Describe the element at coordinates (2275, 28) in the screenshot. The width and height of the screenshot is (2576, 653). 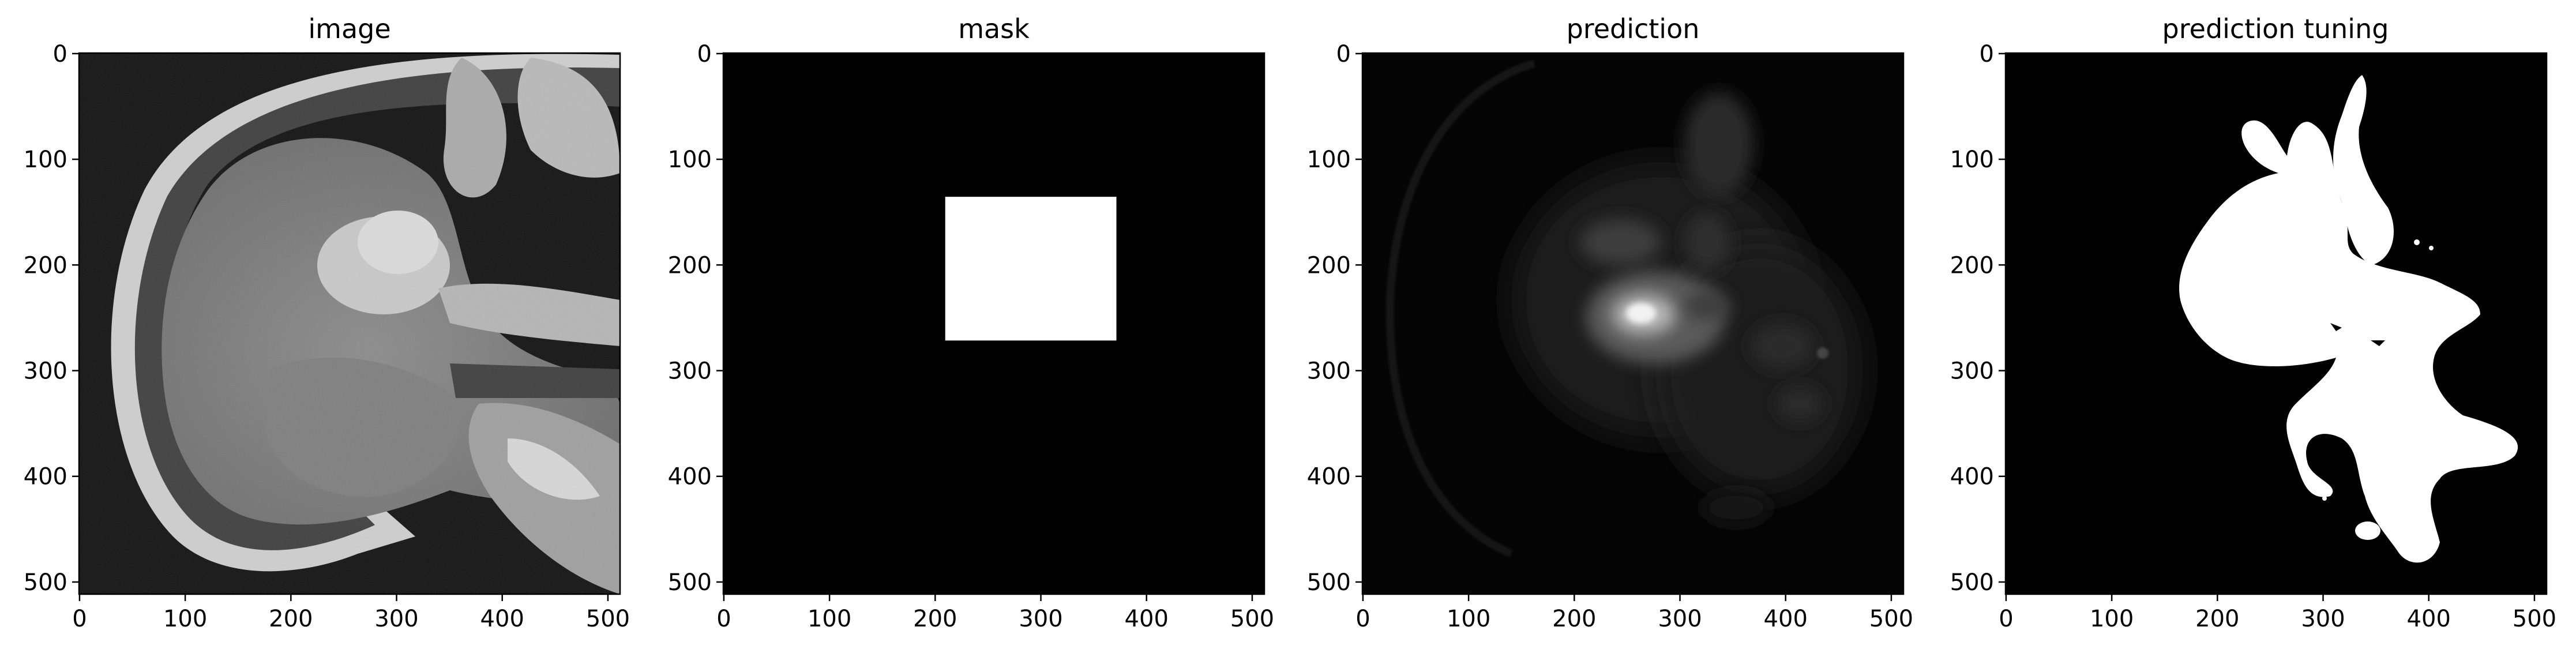
I see `panel-title: prediction tuning` at that location.